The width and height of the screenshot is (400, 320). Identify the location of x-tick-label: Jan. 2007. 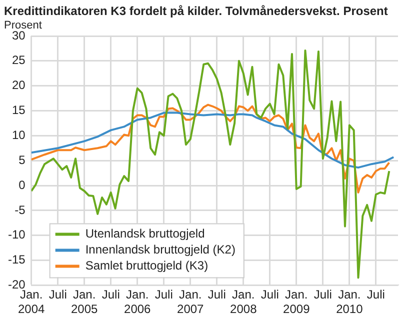
(190, 302).